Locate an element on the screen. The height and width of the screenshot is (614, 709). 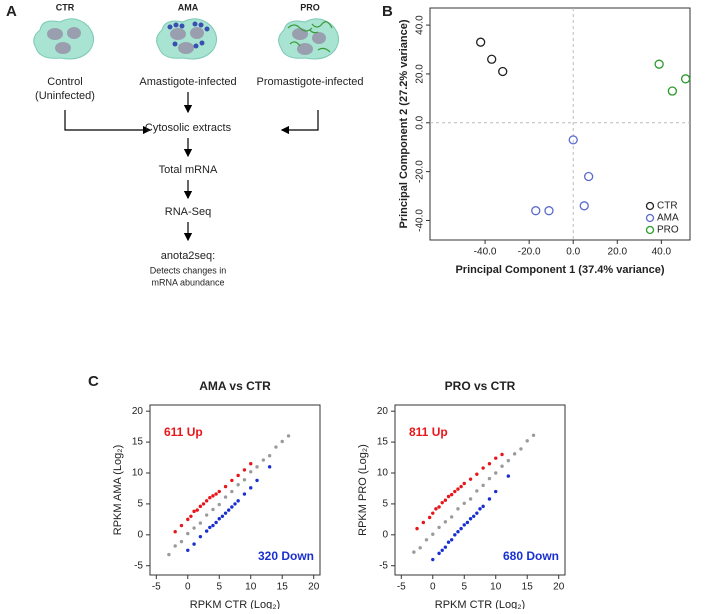
cell-name: AMA is located at coordinates (188, 7).